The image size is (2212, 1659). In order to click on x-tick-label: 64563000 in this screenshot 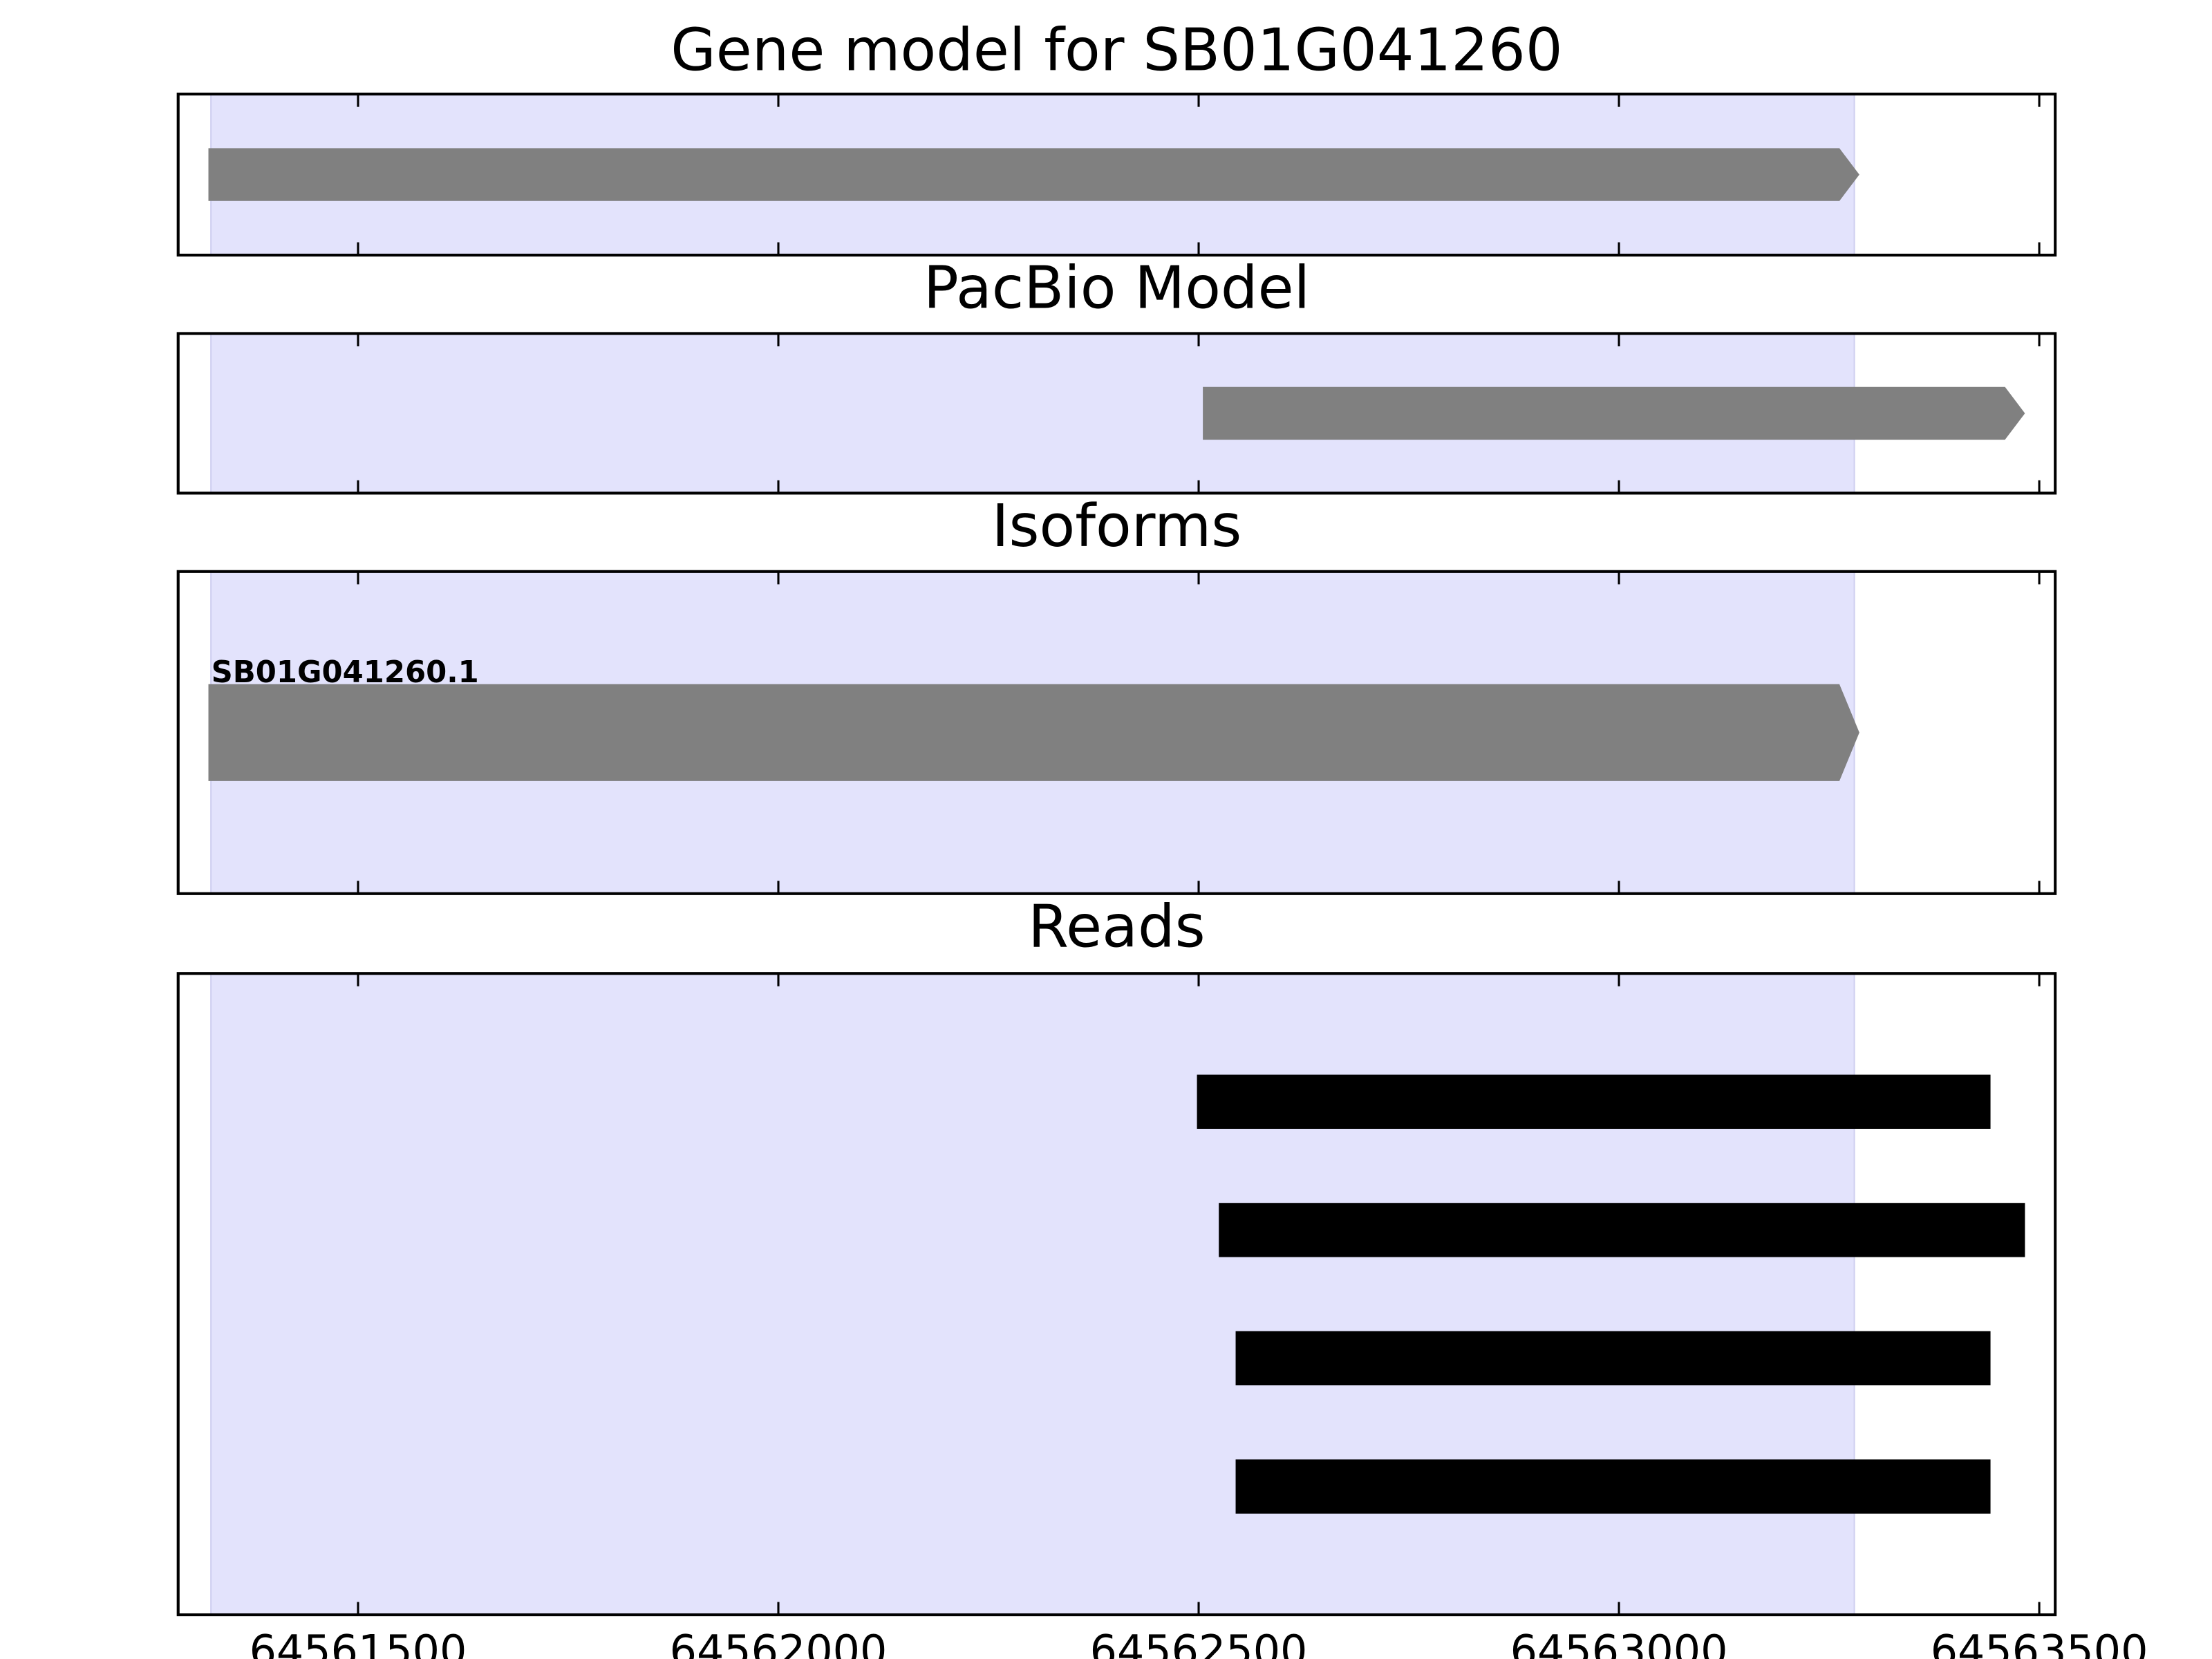, I will do `click(1619, 1643)`.